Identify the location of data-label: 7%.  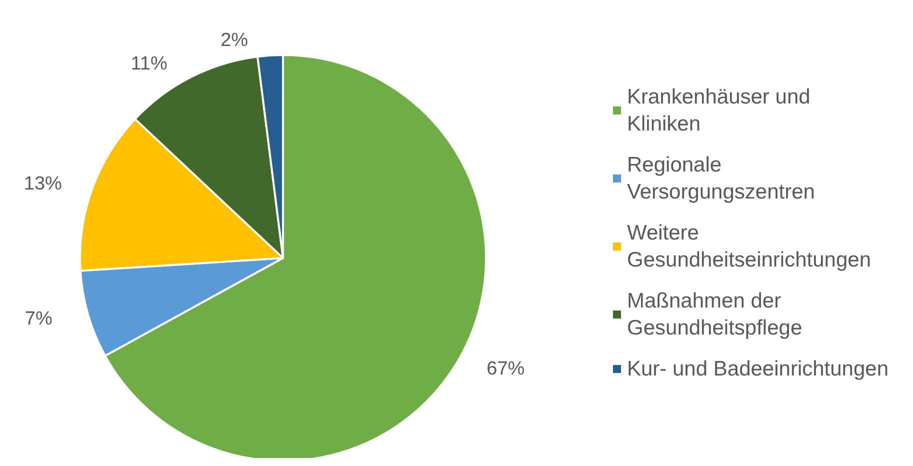
(38, 319).